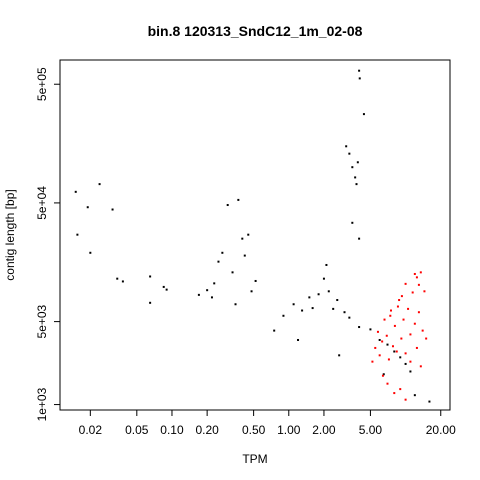  Describe the element at coordinates (10, 234) in the screenshot. I see `y-axis-label: contig length [bp]` at that location.